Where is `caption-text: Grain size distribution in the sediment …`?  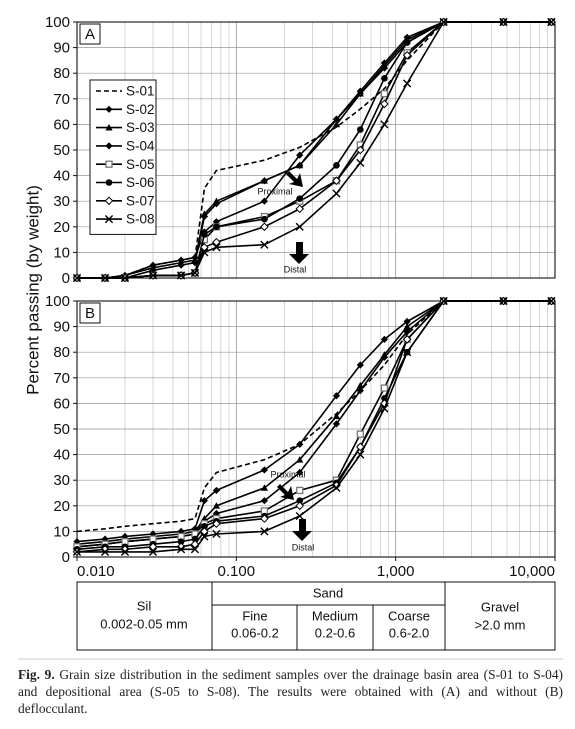
caption-text: Grain size distribution in the sediment … is located at coordinates (290, 691).